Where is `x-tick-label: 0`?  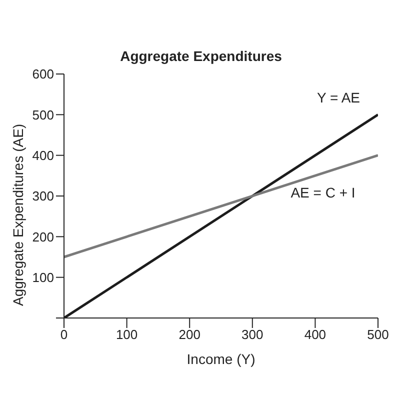
x-tick-label: 0 is located at coordinates (64, 334).